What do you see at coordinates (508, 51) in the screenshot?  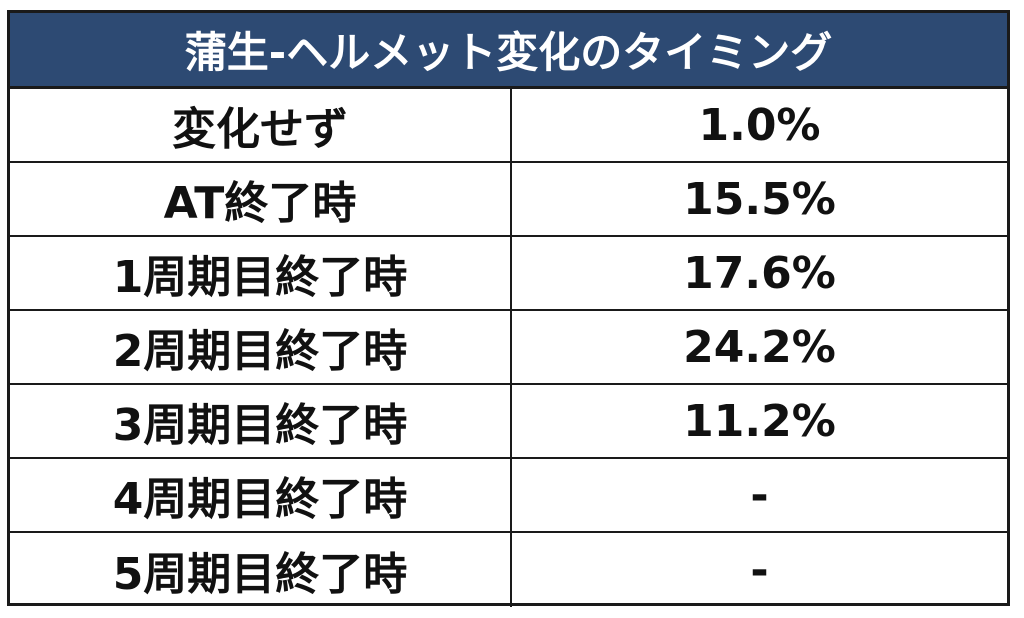 I see `table-title: 蒲生-ヘルメット変化のタイミング` at bounding box center [508, 51].